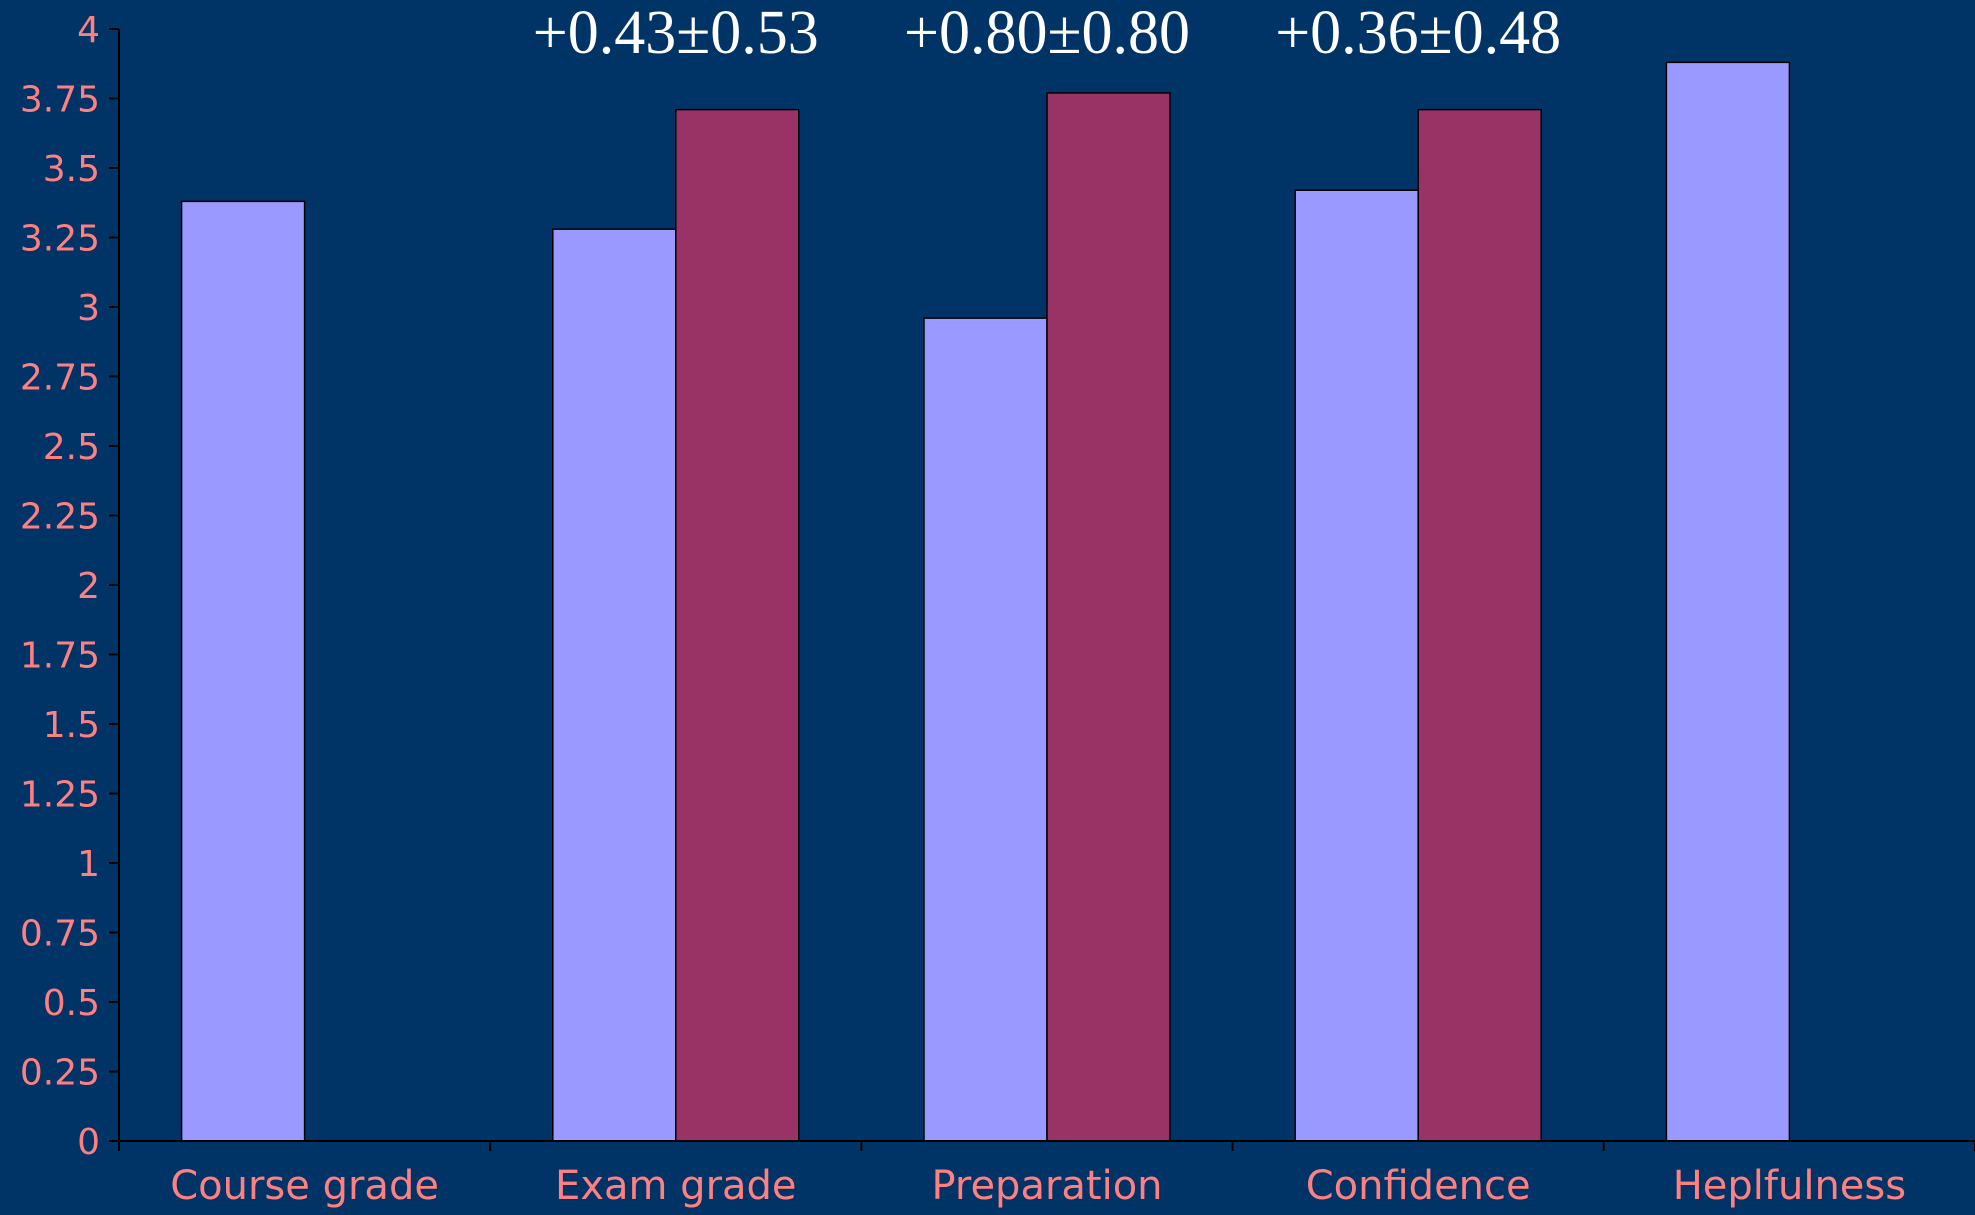 The width and height of the screenshot is (1975, 1215). Describe the element at coordinates (60, 795) in the screenshot. I see `y-tick-label: 1.25` at that location.